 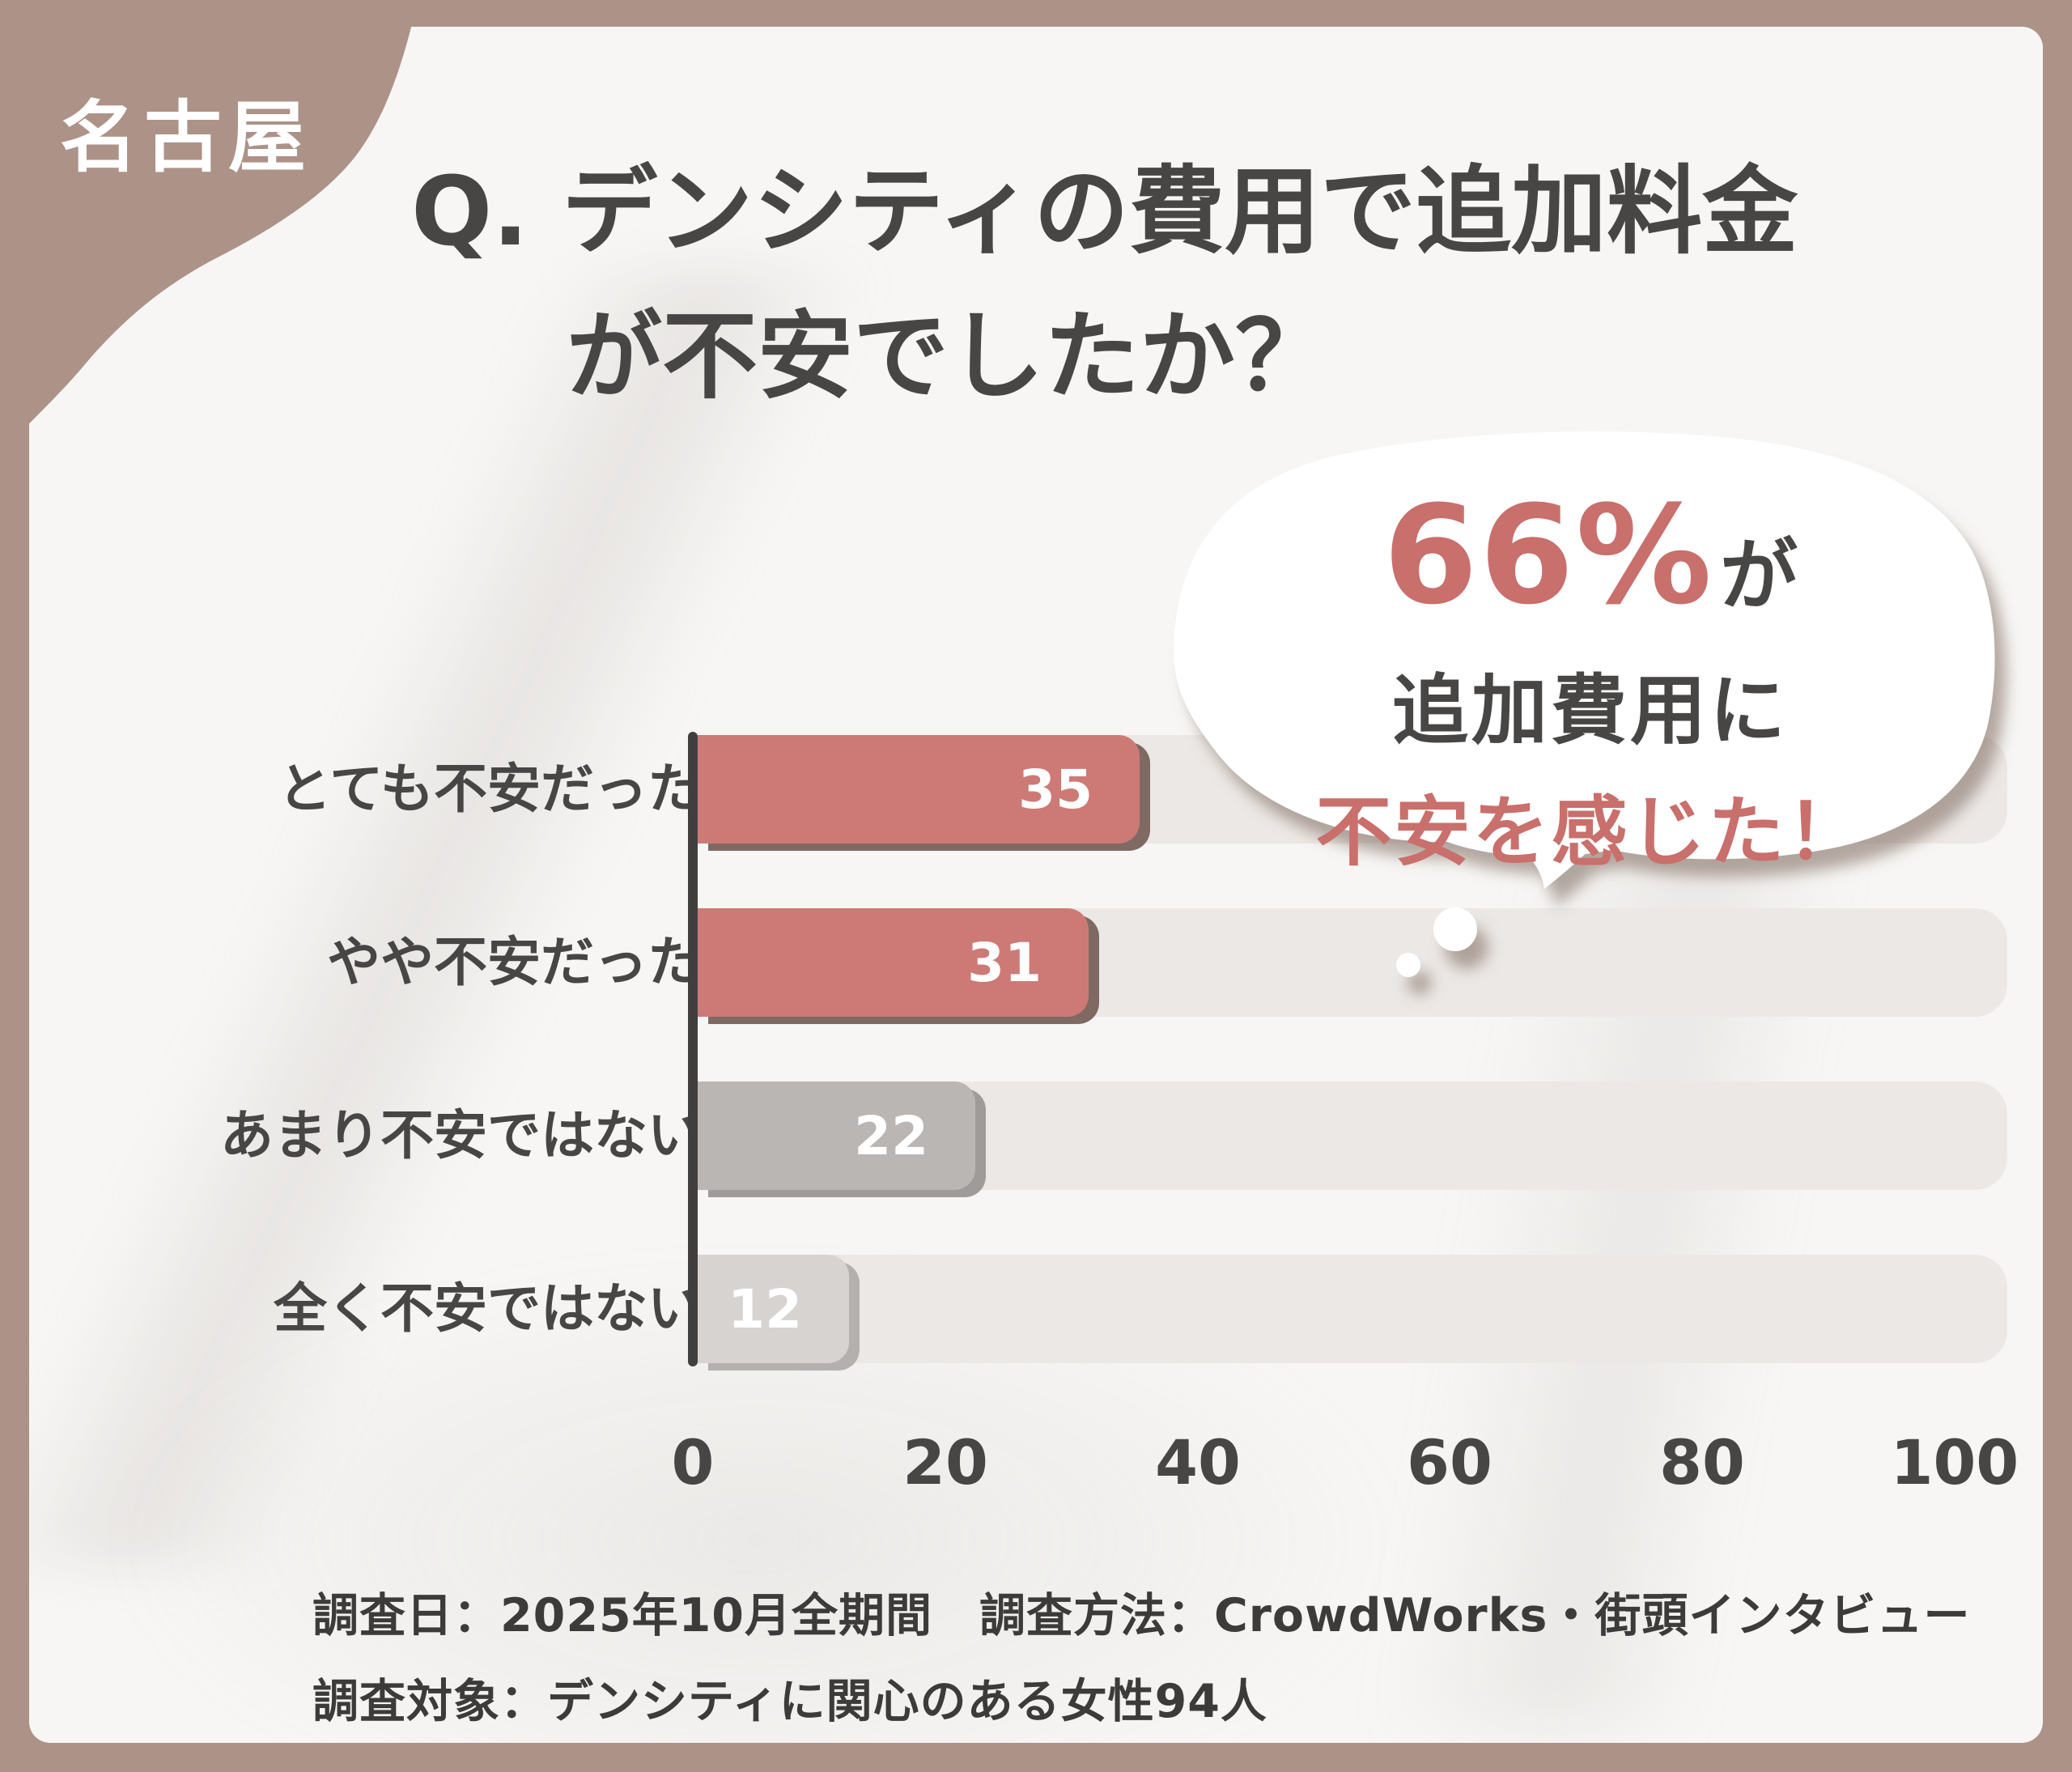 What do you see at coordinates (945, 1462) in the screenshot?
I see `x-axis-tick-label: 20` at bounding box center [945, 1462].